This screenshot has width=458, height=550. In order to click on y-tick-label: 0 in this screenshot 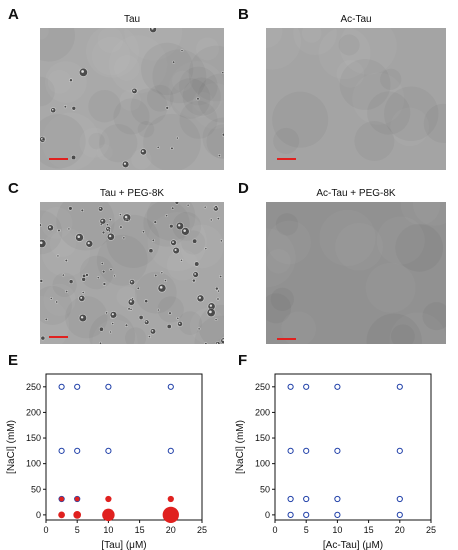, I will do `click(267, 515)`.